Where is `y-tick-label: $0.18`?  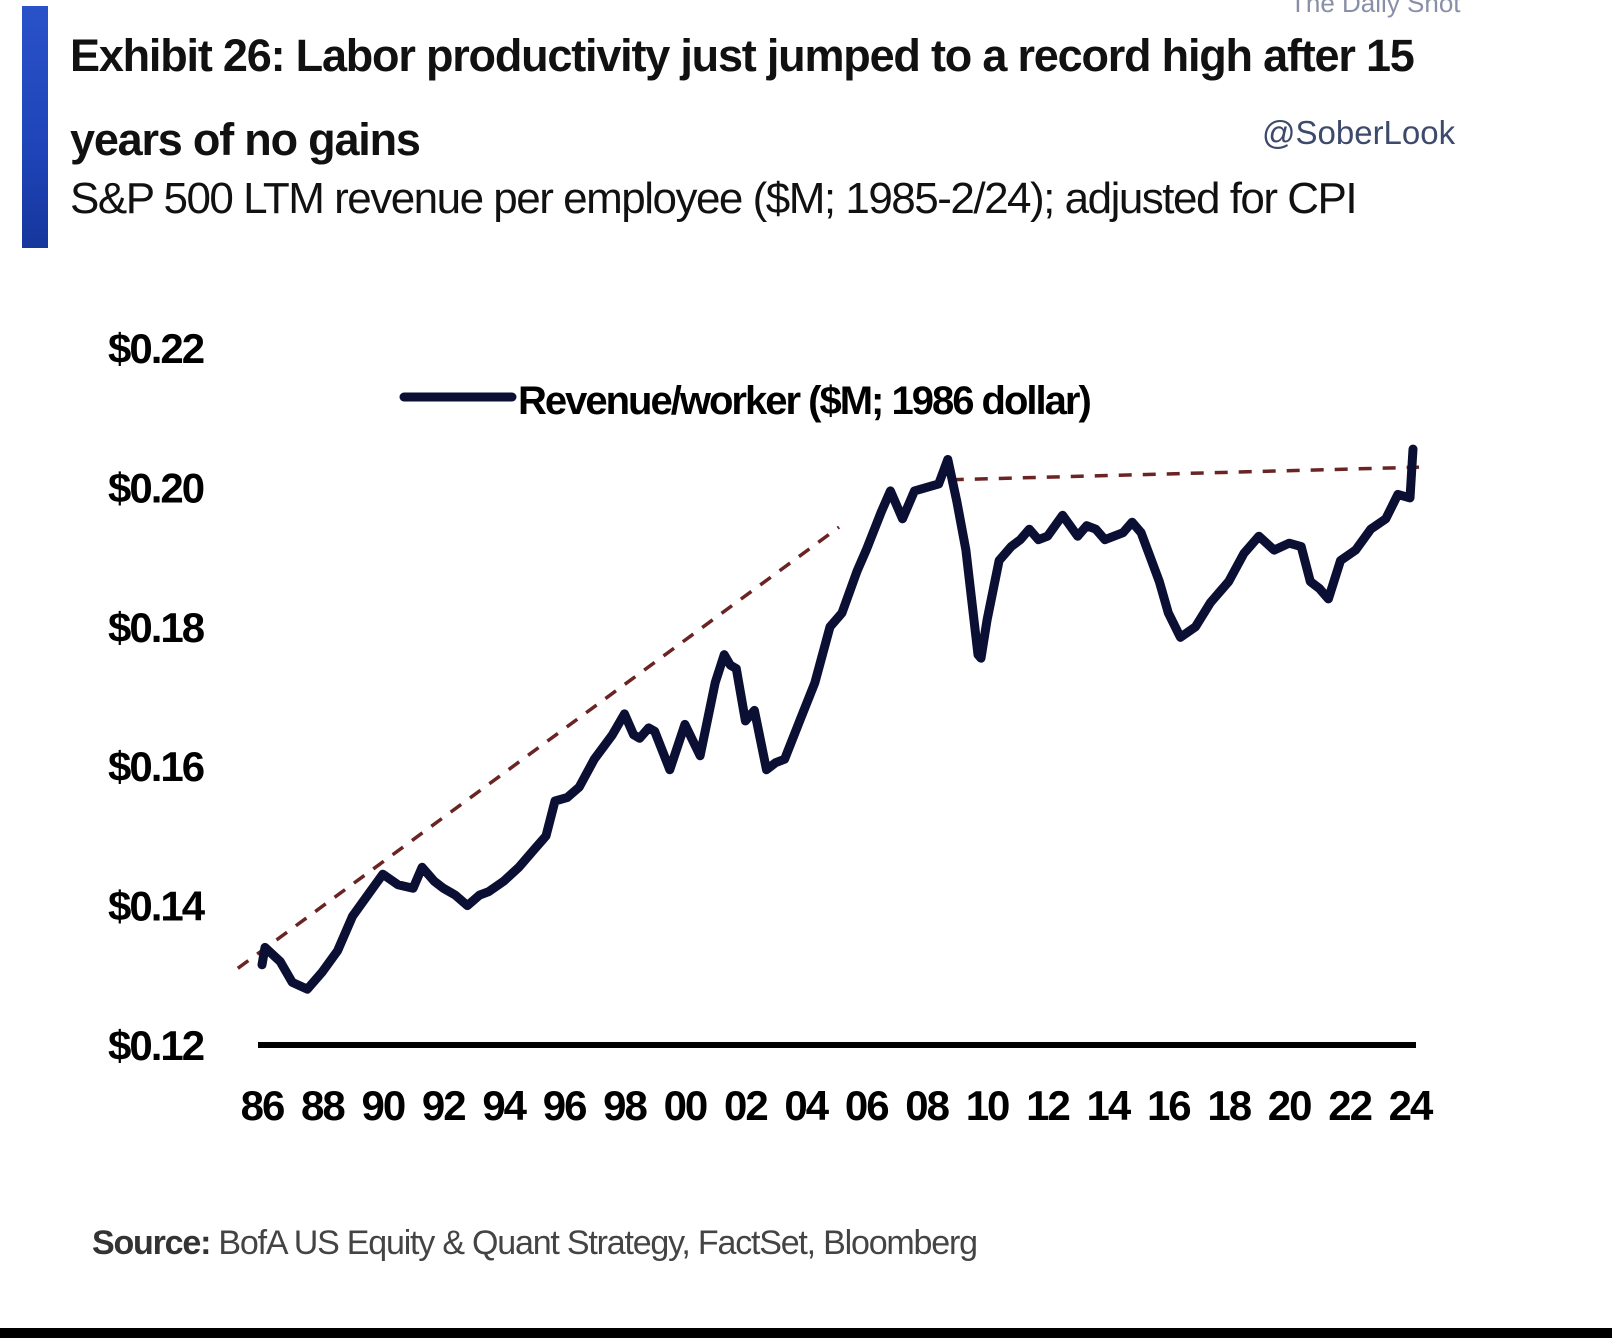
y-tick-label: $0.18 is located at coordinates (156, 627).